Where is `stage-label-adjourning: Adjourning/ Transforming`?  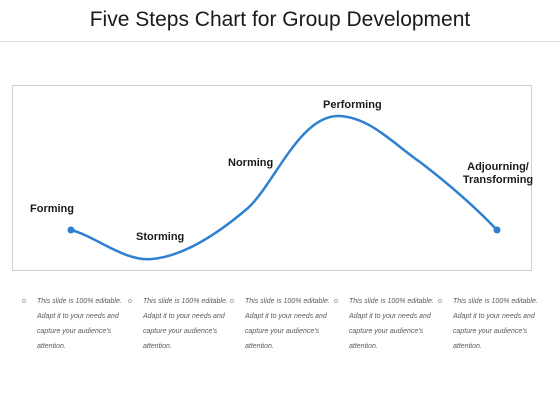 stage-label-adjourning: Adjourning/ Transforming is located at coordinates (498, 173).